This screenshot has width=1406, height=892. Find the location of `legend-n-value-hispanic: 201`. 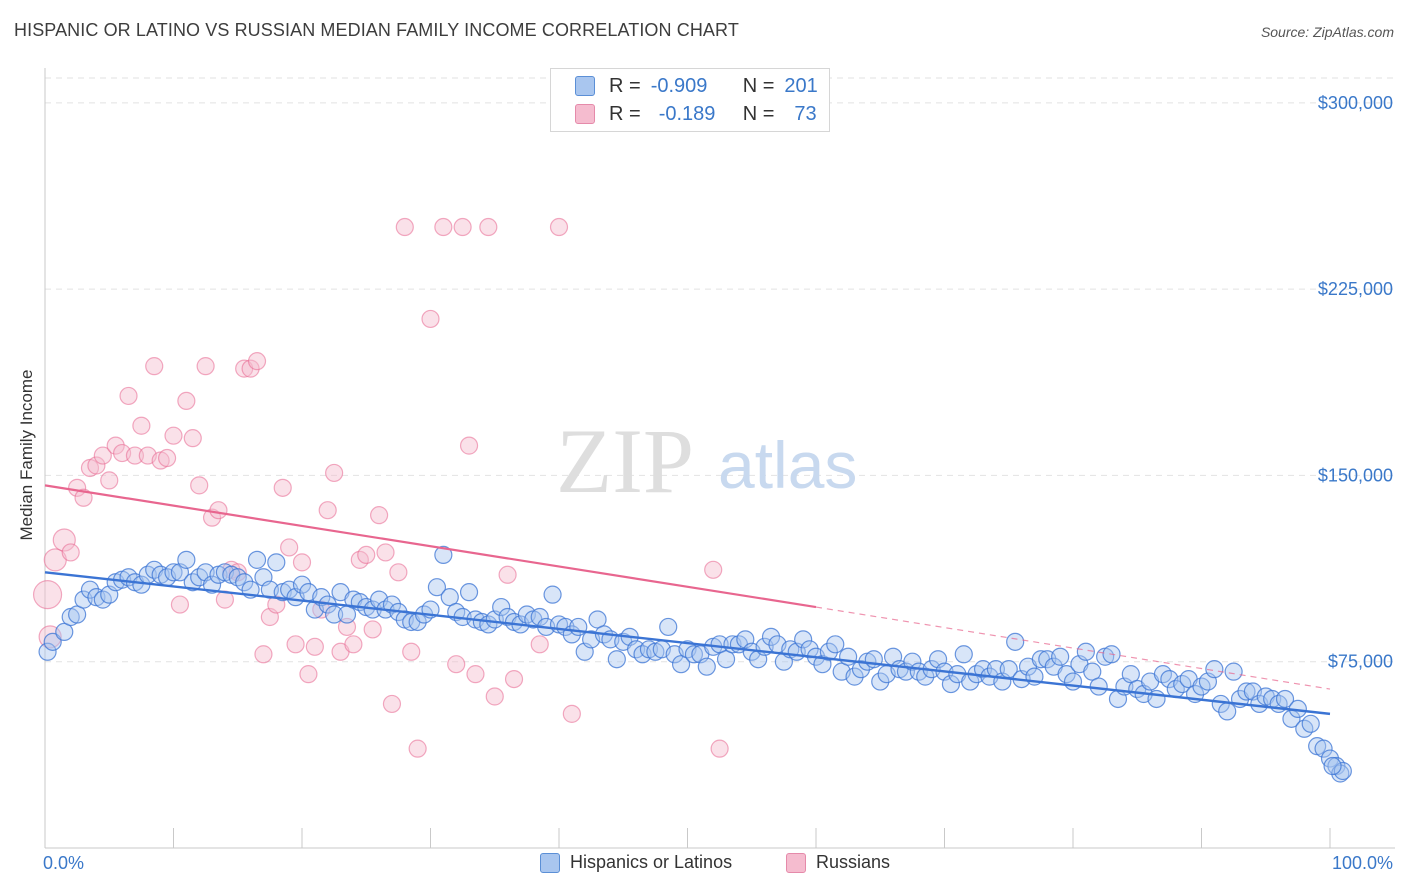

legend-n-value-hispanic: 201 is located at coordinates (801, 85).